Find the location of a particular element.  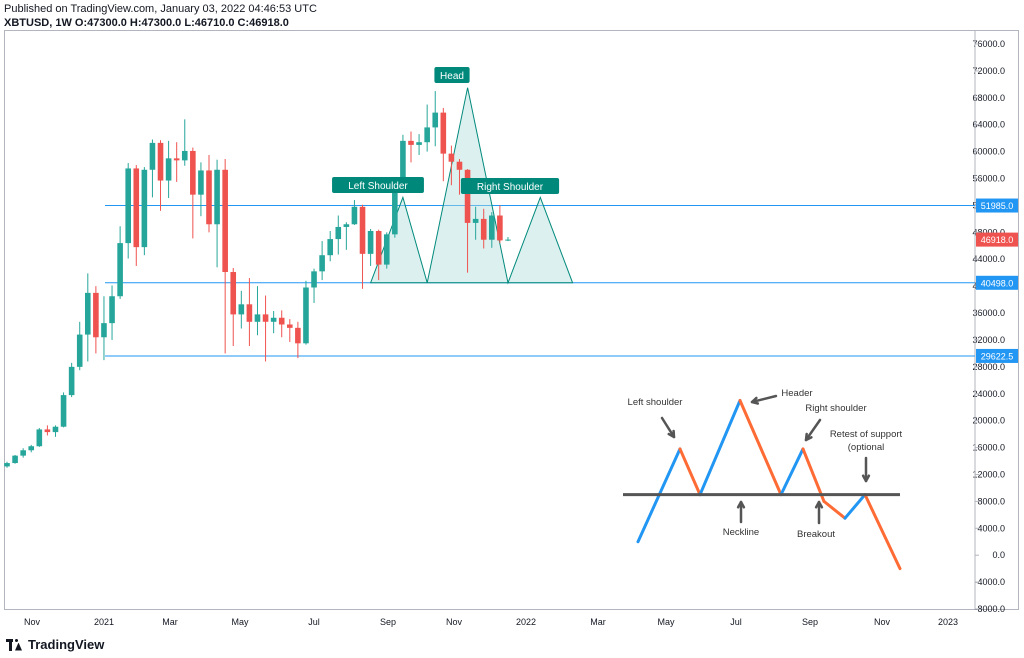

schematic-label: Breakout is located at coordinates (816, 534).